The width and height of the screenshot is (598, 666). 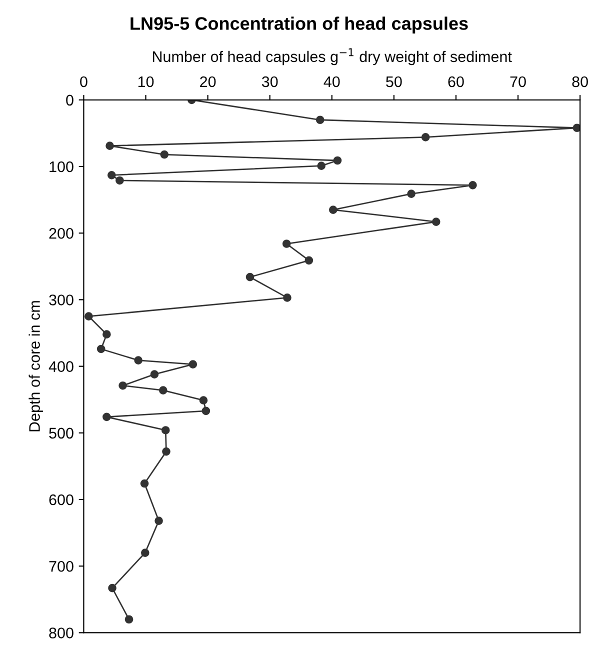 What do you see at coordinates (456, 82) in the screenshot?
I see `x-tick-label: 60` at bounding box center [456, 82].